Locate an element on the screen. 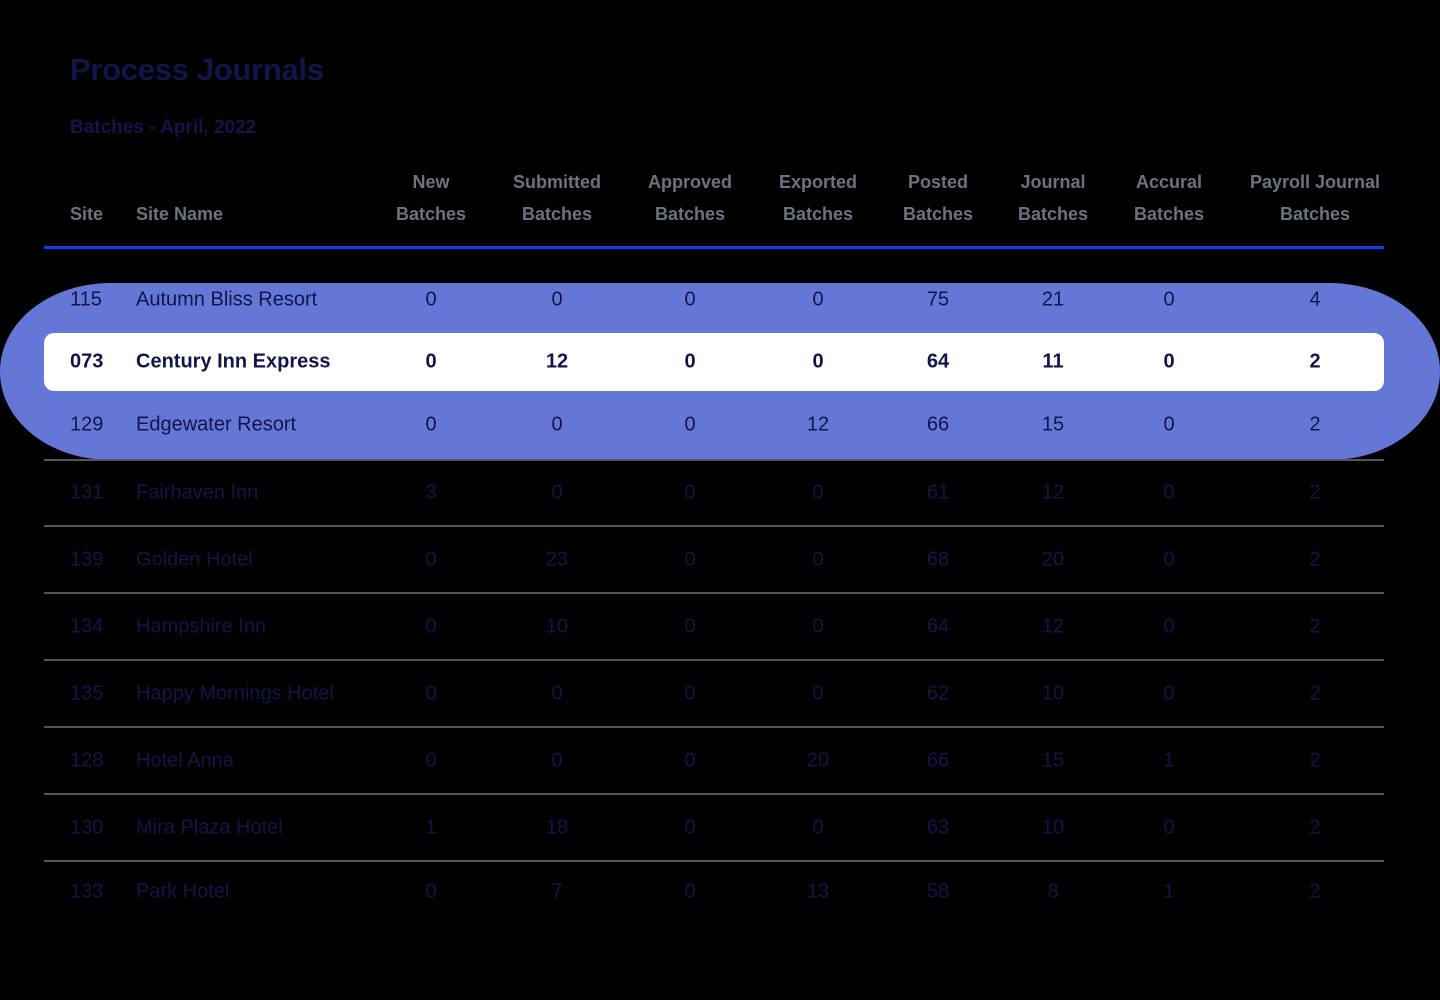  cell-journal: 21 is located at coordinates (1053, 299).